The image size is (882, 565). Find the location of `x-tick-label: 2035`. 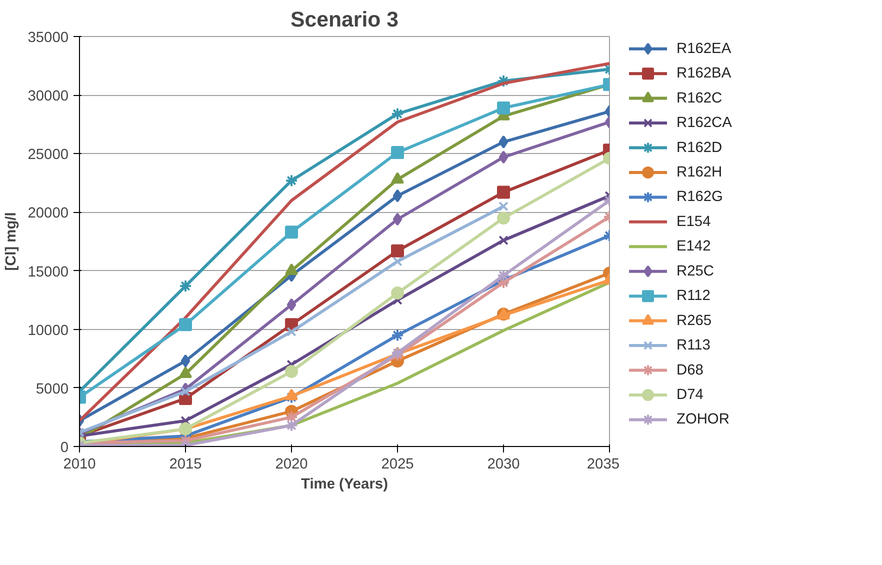

x-tick-label: 2035 is located at coordinates (603, 464).